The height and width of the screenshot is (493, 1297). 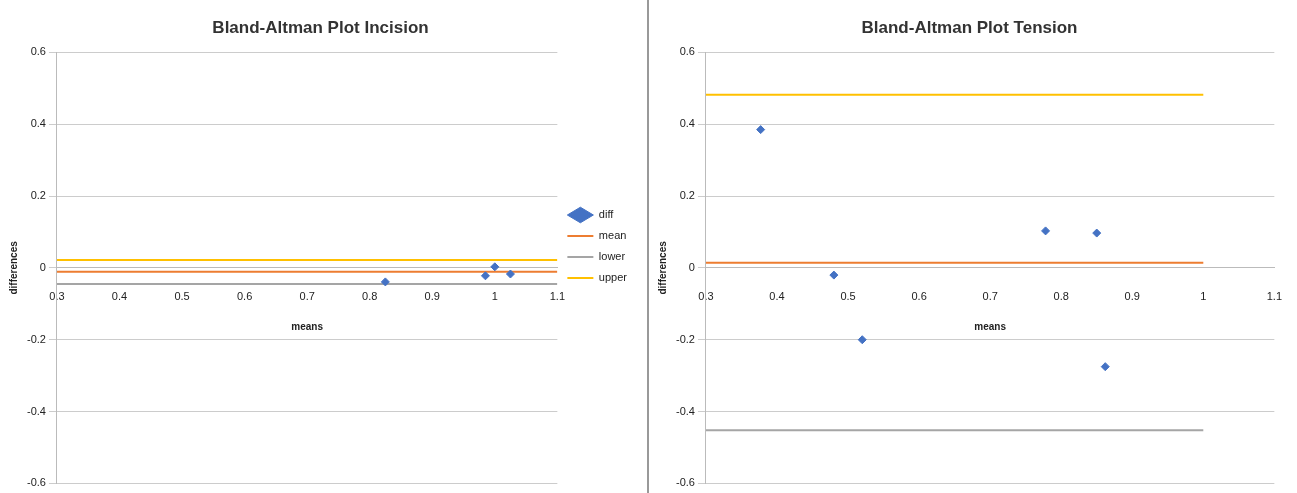 What do you see at coordinates (612, 235) in the screenshot?
I see `legend-label: mean` at bounding box center [612, 235].